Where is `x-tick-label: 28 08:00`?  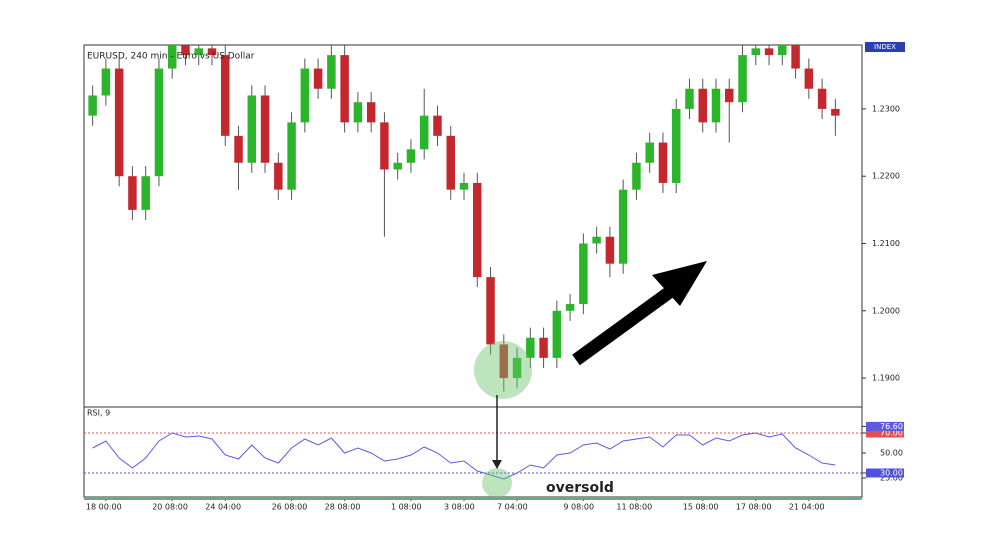
x-tick-label: 28 08:00 is located at coordinates (343, 507).